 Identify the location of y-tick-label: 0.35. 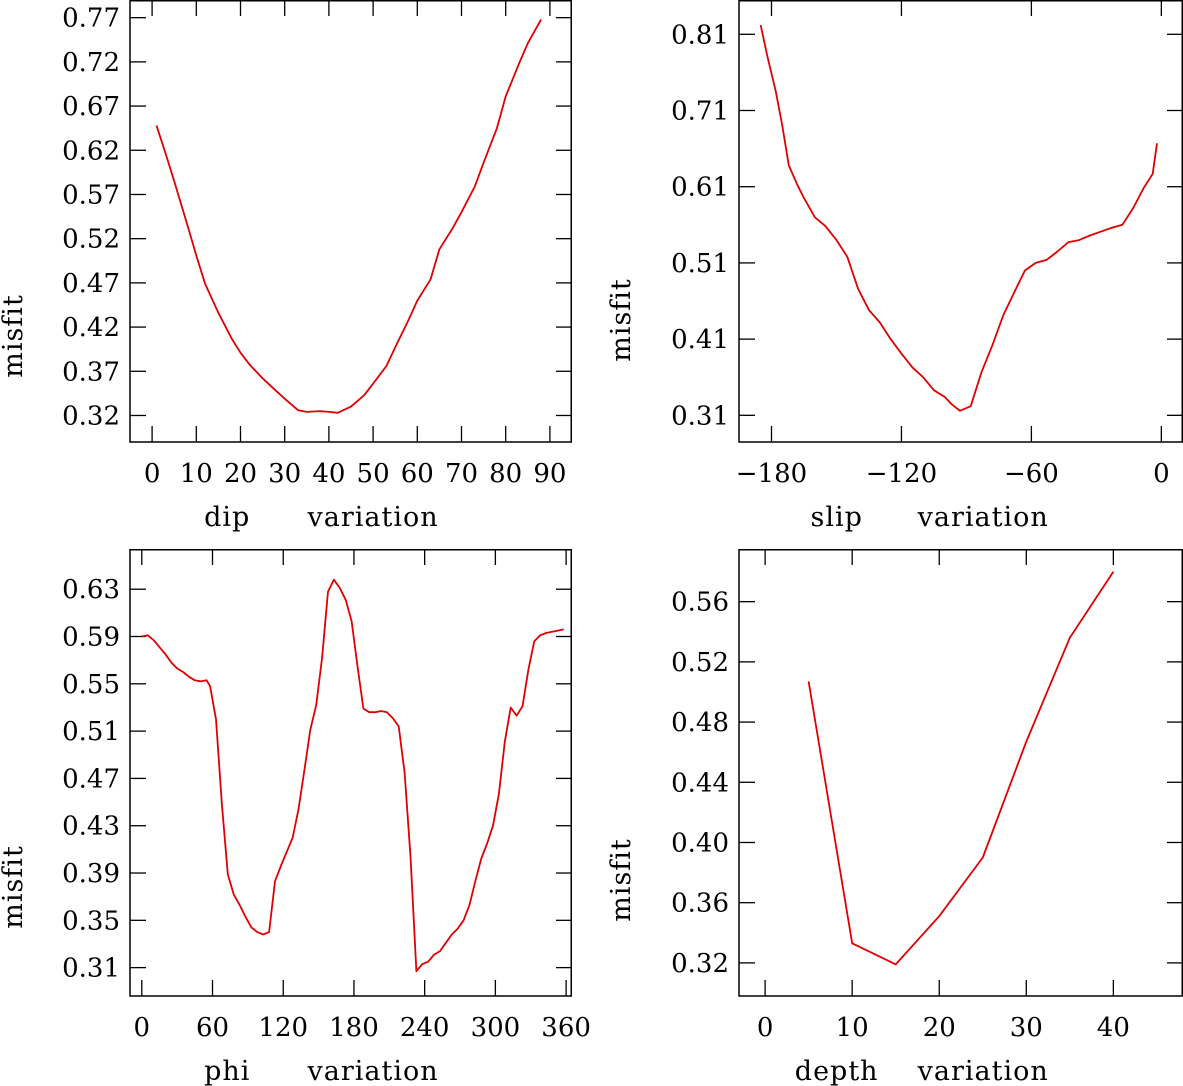
(91, 921).